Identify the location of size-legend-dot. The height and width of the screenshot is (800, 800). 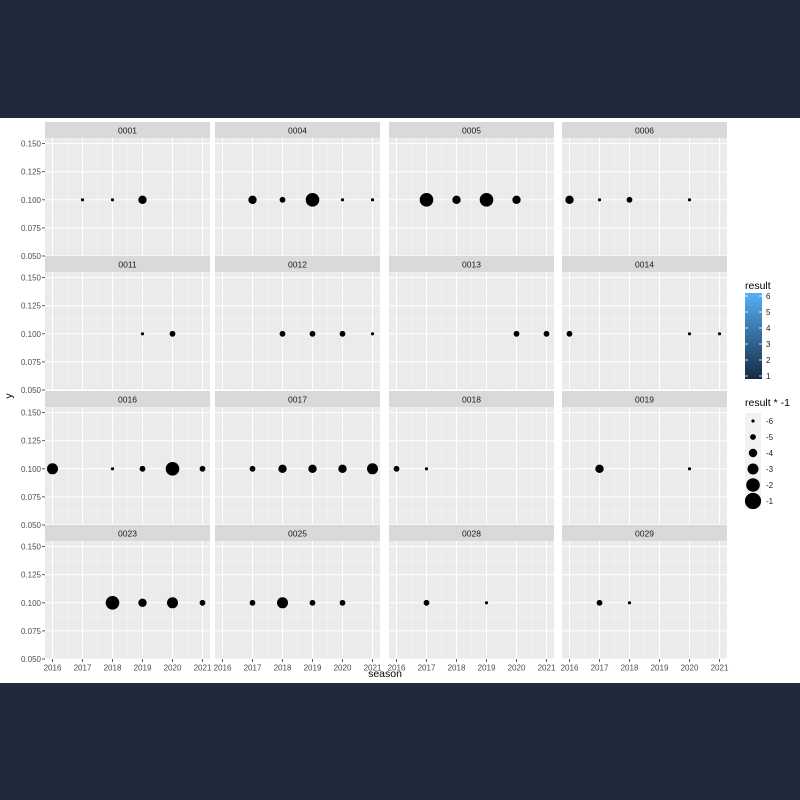
(753, 421).